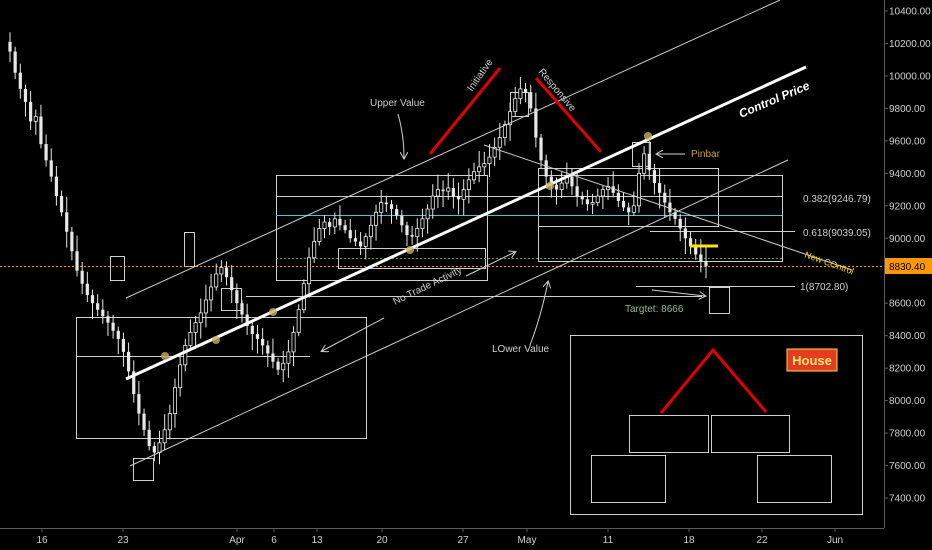 The height and width of the screenshot is (550, 932). Describe the element at coordinates (907, 369) in the screenshot. I see `y-tick-label: 8200.00` at that location.